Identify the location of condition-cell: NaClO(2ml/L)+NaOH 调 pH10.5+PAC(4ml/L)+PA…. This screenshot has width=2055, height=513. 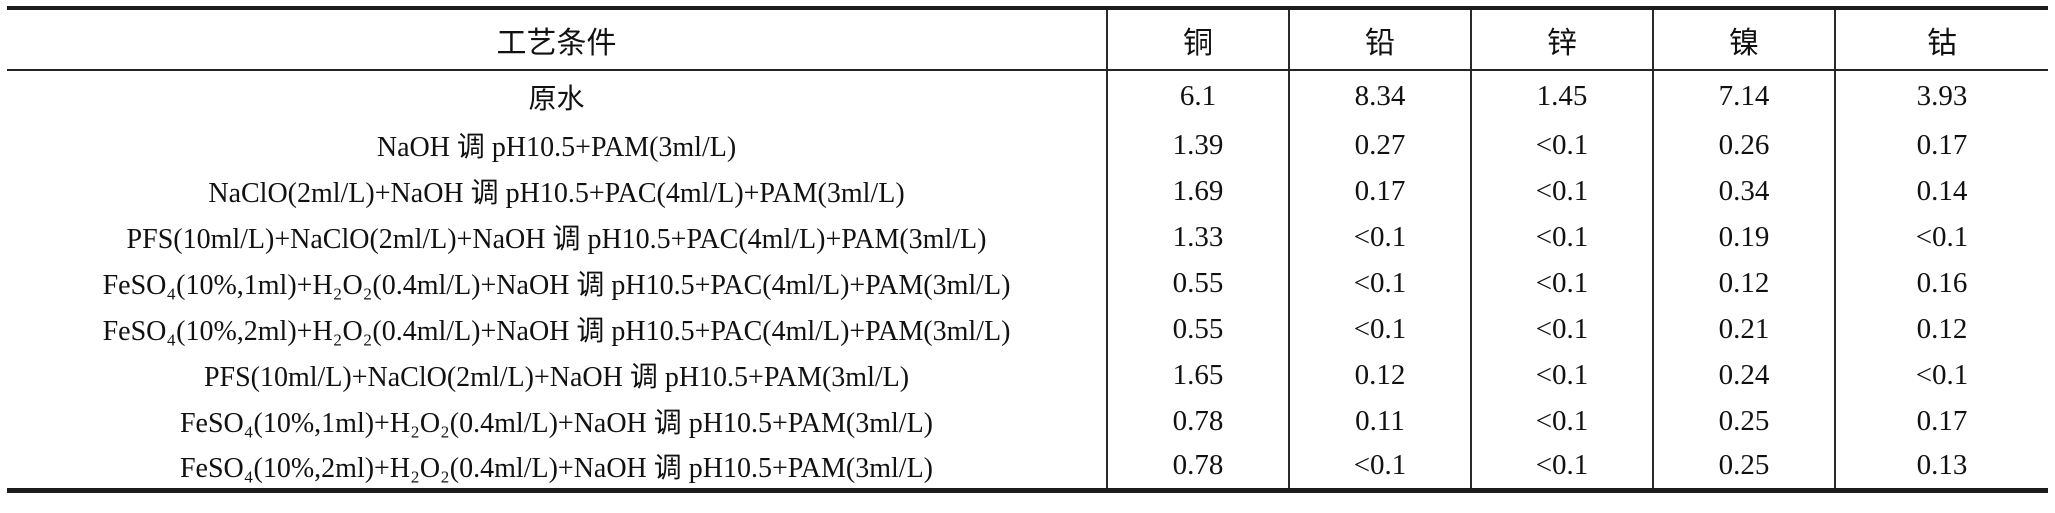
(556, 193).